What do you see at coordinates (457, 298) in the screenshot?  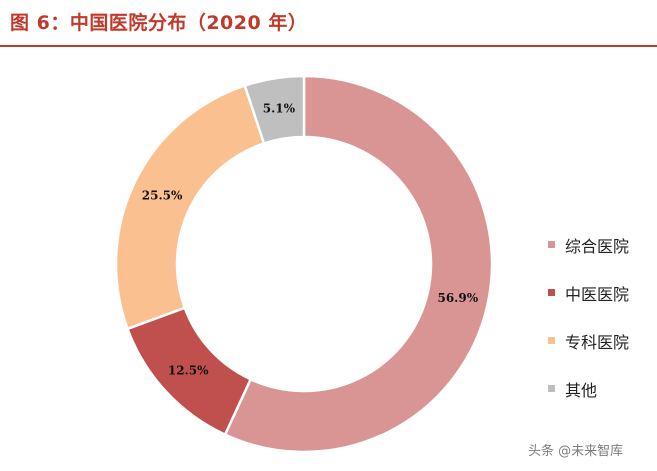 I see `label-general-hospital: 56.9%` at bounding box center [457, 298].